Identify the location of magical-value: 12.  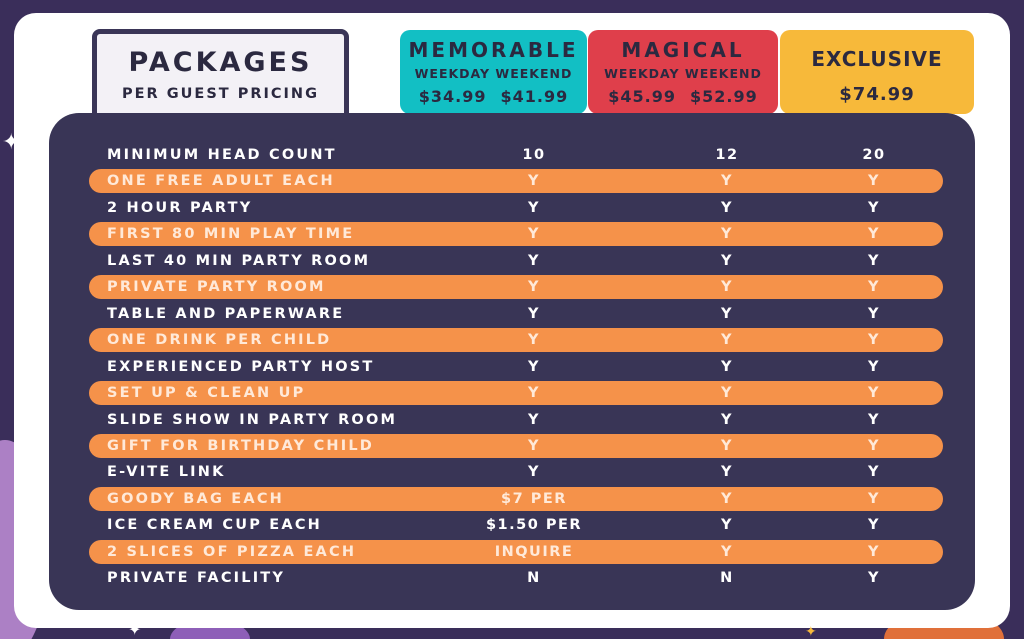
(727, 155).